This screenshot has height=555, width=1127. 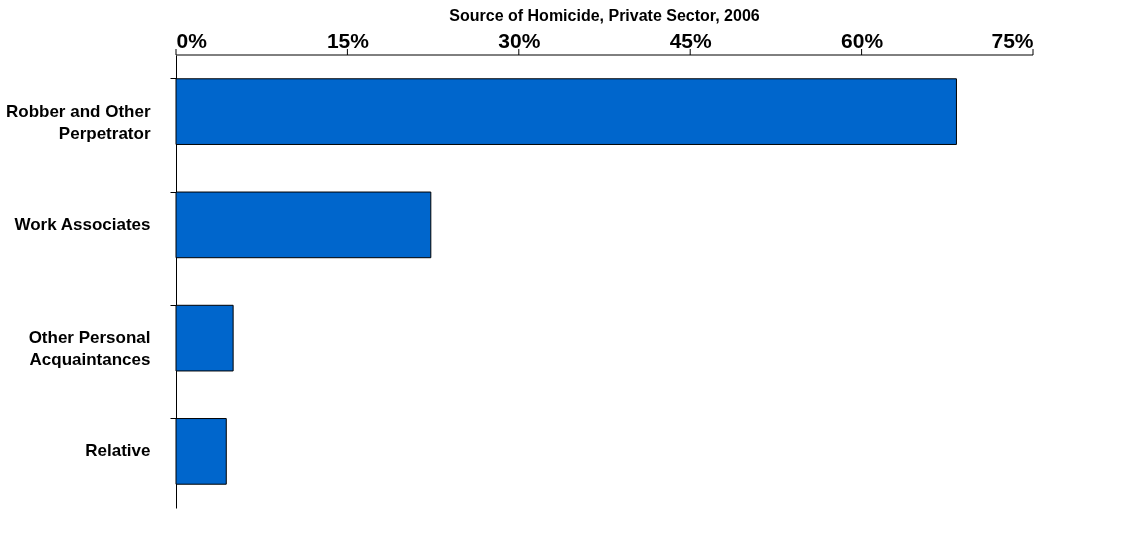 I want to click on x-tick-label: 75%, so click(x=1012, y=40).